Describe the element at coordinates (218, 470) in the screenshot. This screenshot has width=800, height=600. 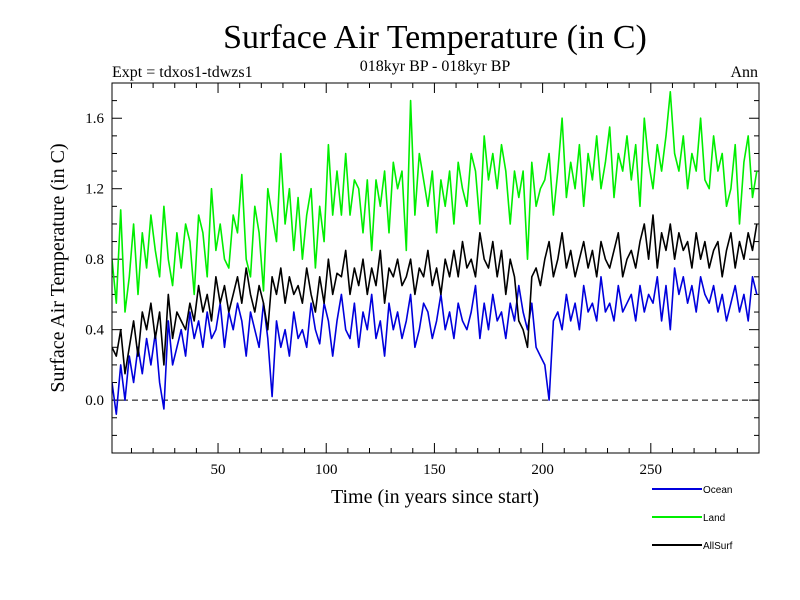
I see `x-tick-label: 50` at that location.